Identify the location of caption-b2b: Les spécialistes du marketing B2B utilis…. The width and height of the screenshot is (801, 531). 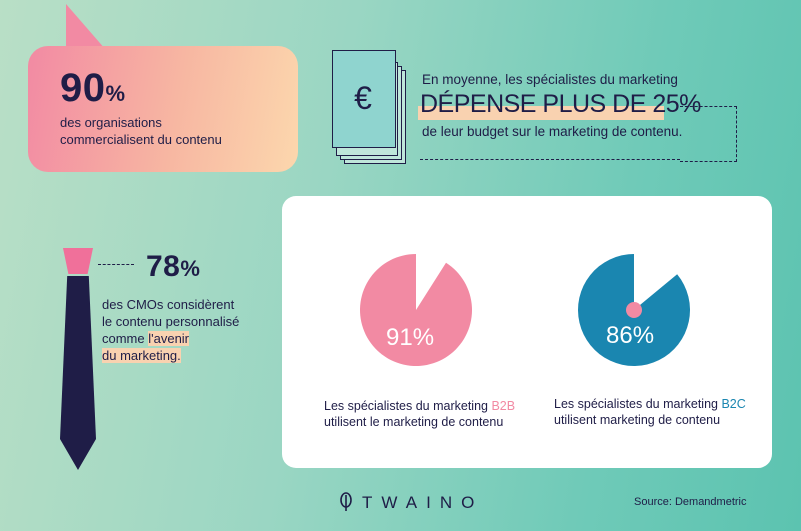
(420, 414).